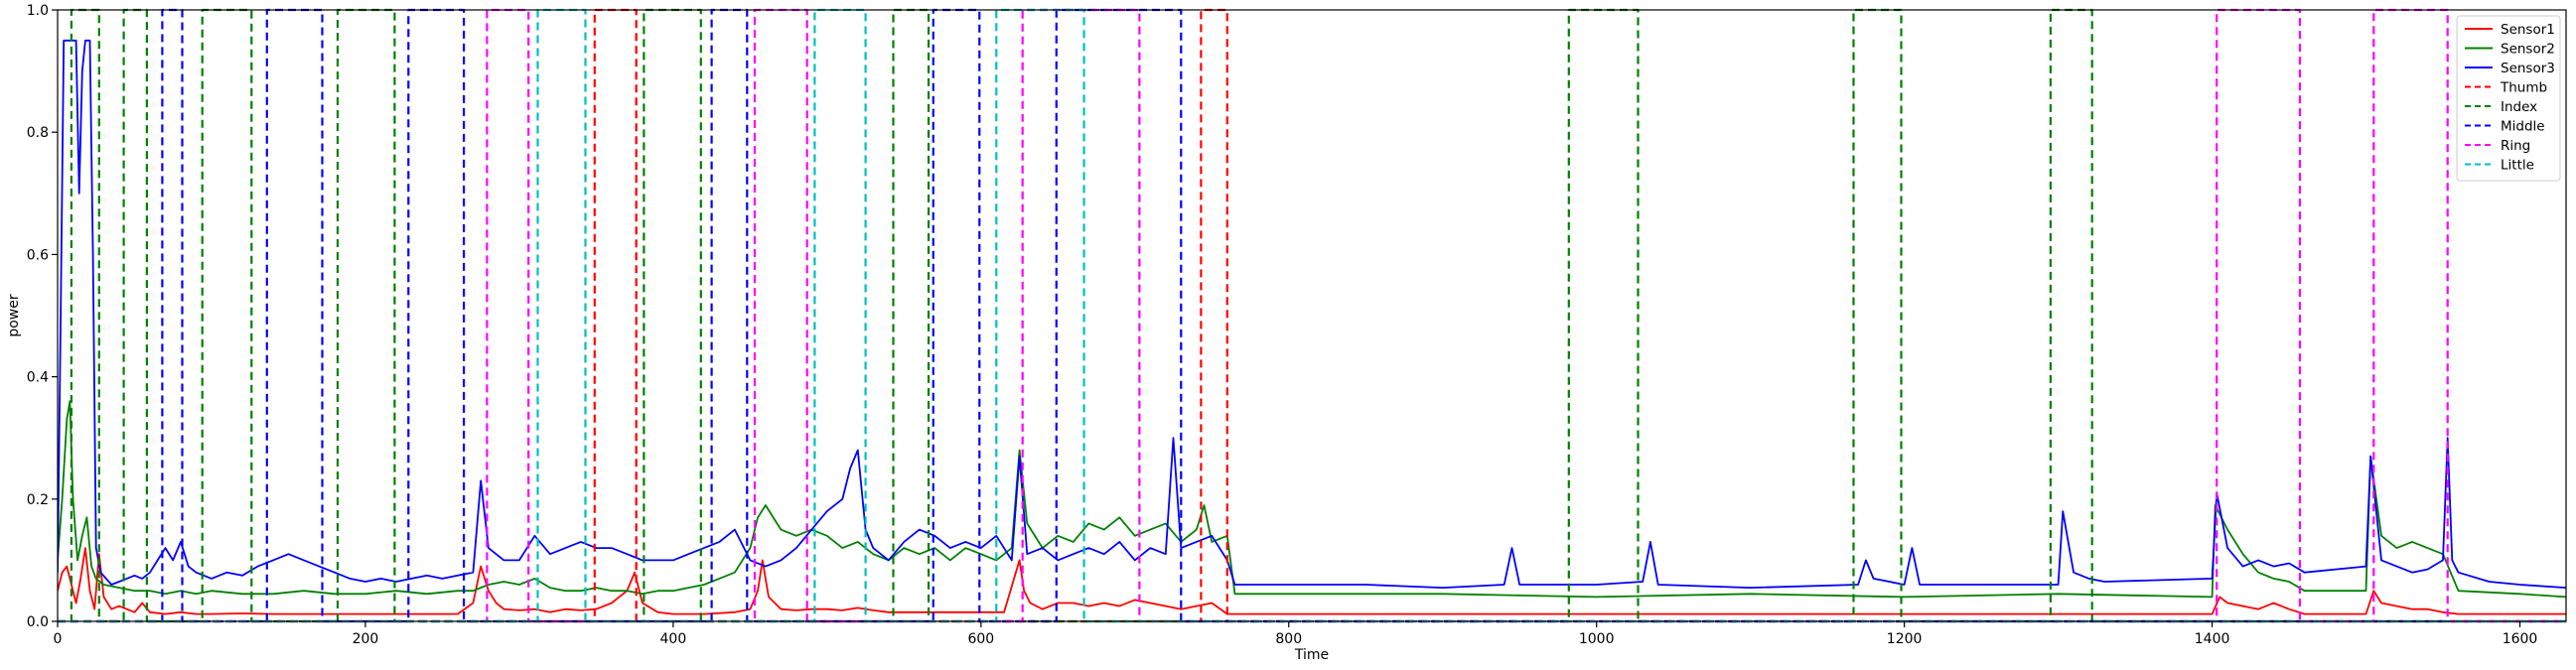  What do you see at coordinates (2528, 68) in the screenshot?
I see `legend-label: Sensor3` at bounding box center [2528, 68].